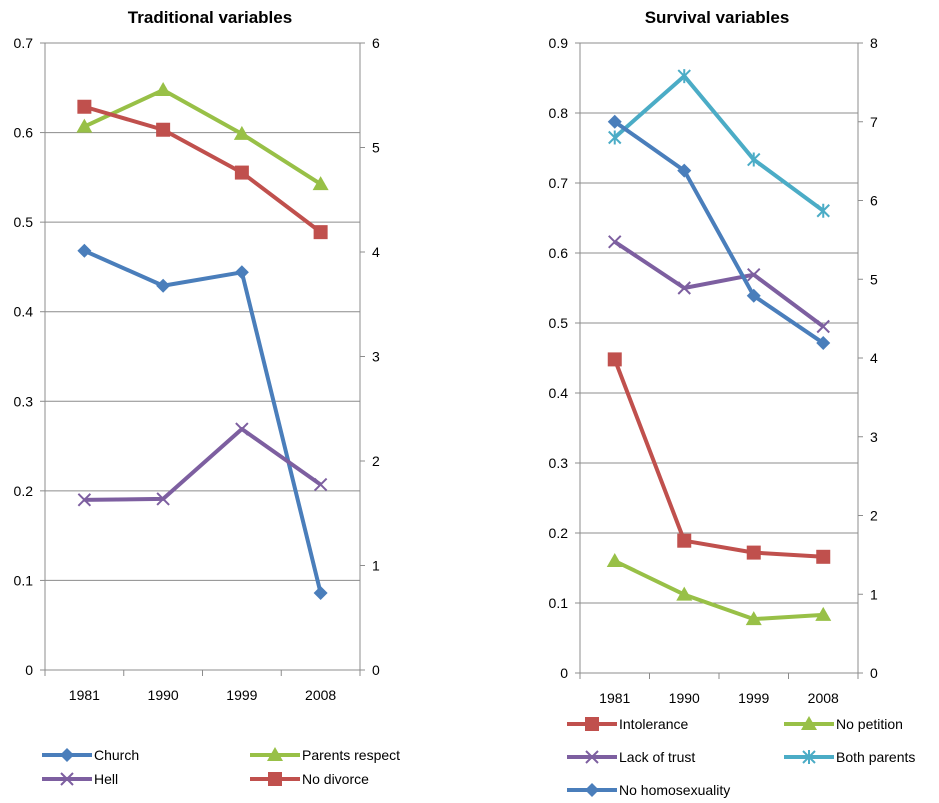 This screenshot has width=939, height=803. What do you see at coordinates (559, 113) in the screenshot?
I see `left-tick-label: 0.8` at bounding box center [559, 113].